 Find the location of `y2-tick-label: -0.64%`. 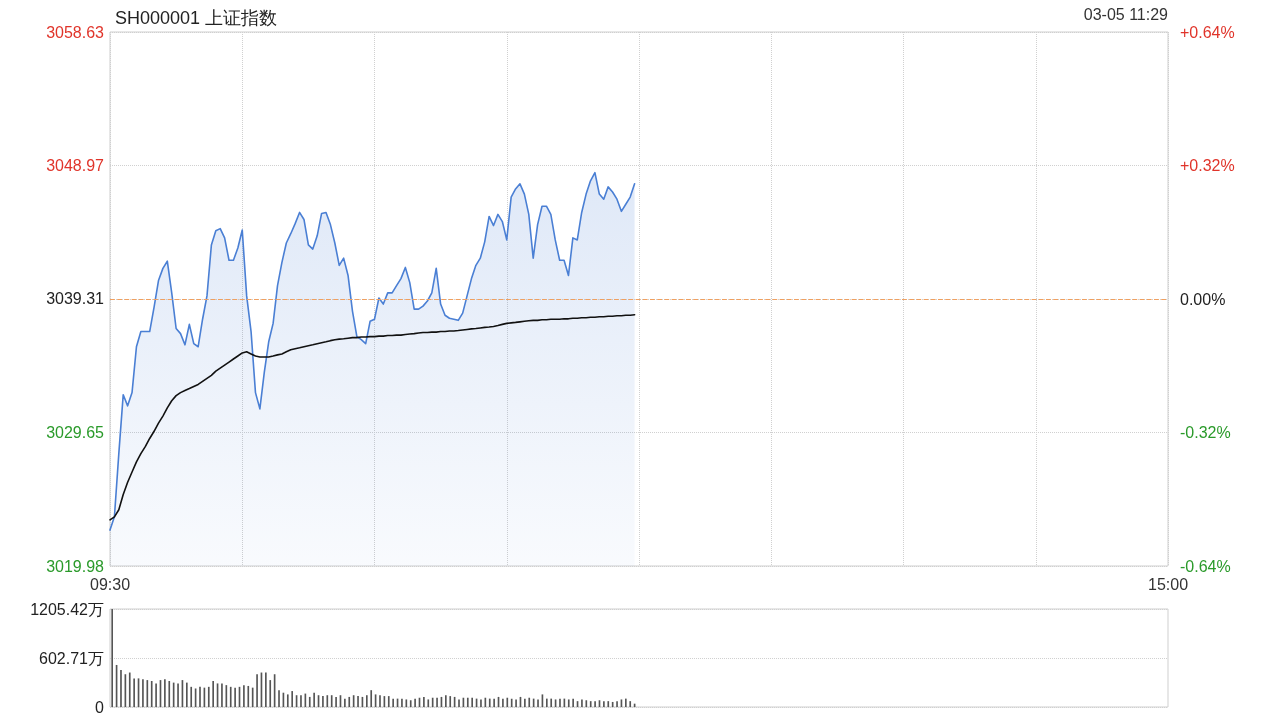

y2-tick-label: -0.64% is located at coordinates (1205, 566).